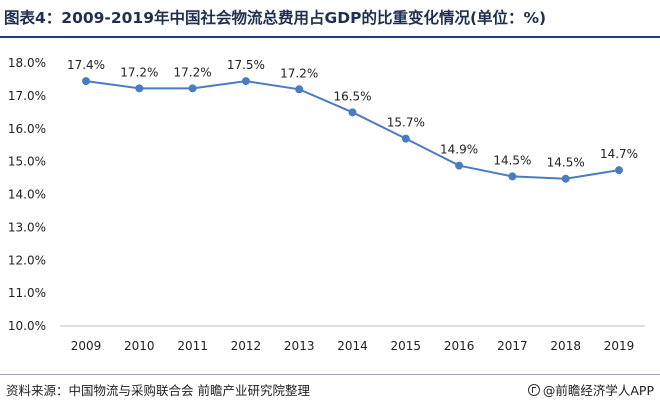 The image size is (660, 409). What do you see at coordinates (330, 37) in the screenshot?
I see `title-divider` at bounding box center [330, 37].